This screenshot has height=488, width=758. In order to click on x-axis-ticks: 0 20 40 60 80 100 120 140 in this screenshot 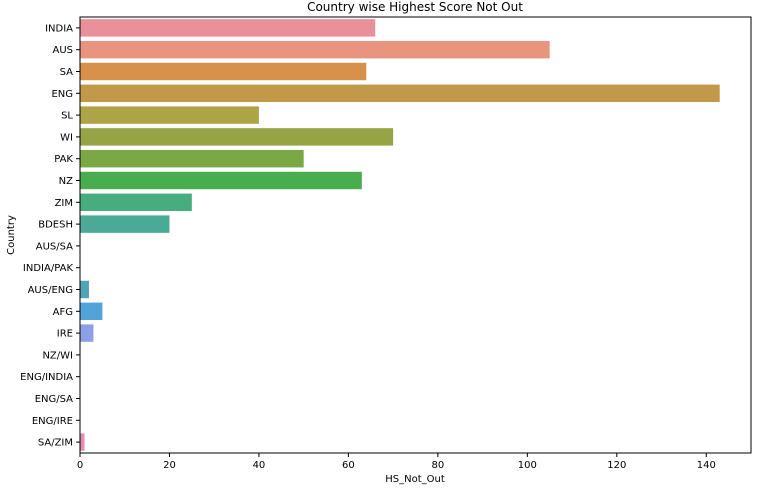, I will do `click(396, 462)`.